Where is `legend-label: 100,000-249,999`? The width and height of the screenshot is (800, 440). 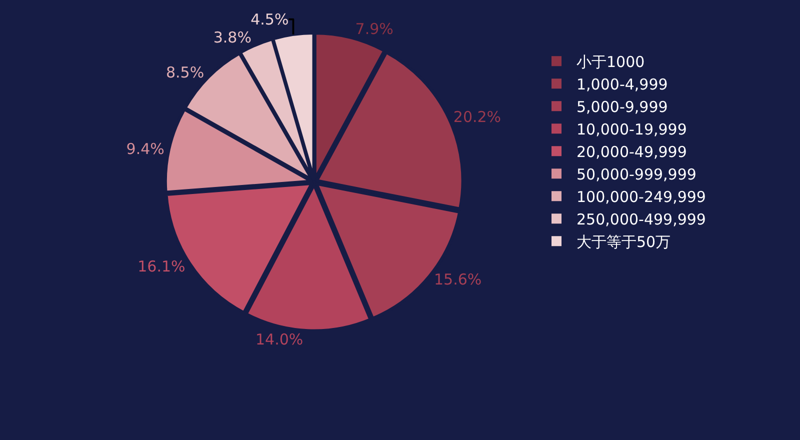 legend-label: 100,000-249,999 is located at coordinates (641, 197).